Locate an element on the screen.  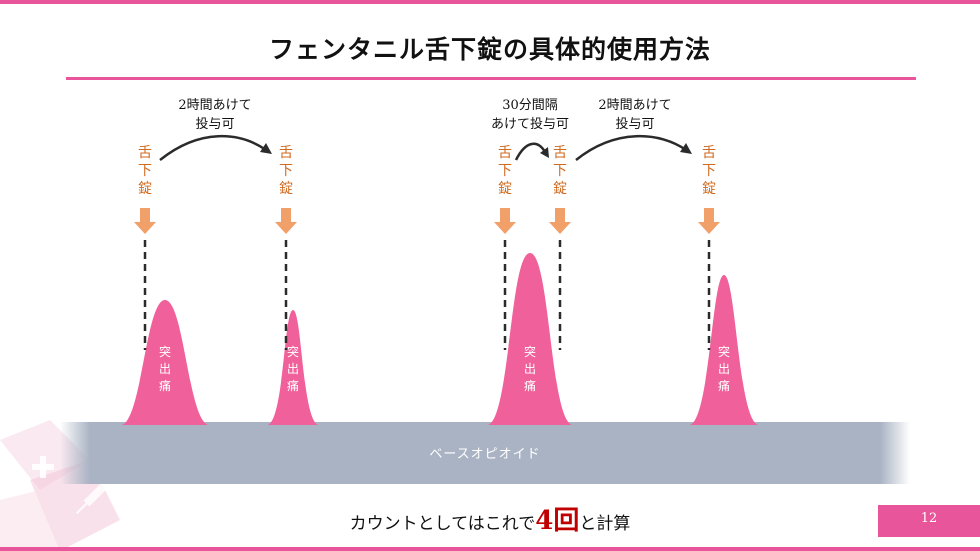
baseline-opioid-band is located at coordinates (485, 453).